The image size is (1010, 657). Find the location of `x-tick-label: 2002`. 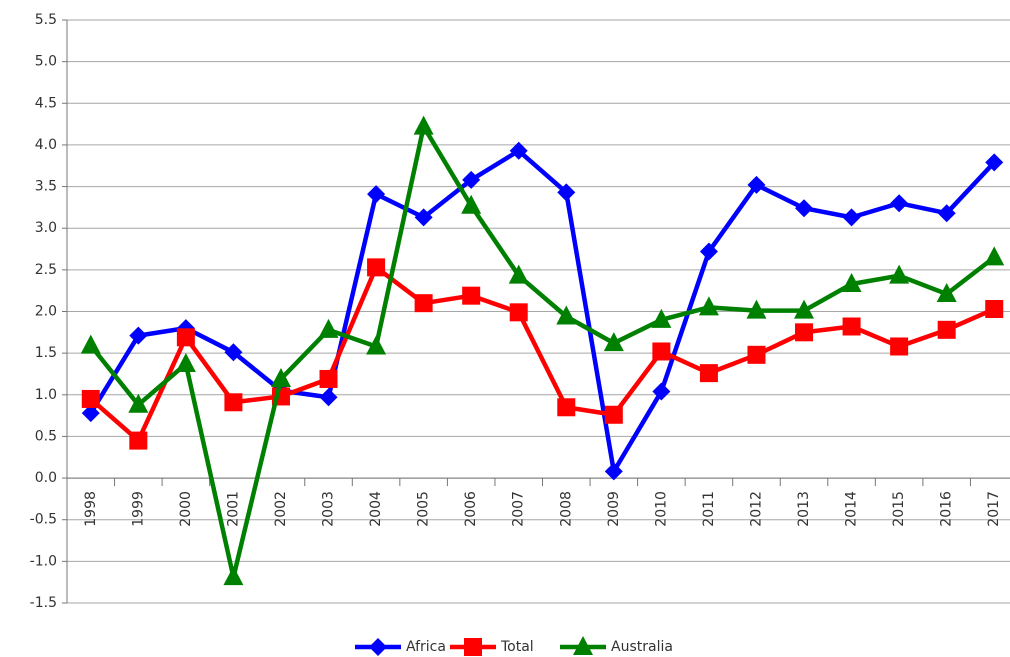

x-tick-label: 2002 is located at coordinates (281, 509).